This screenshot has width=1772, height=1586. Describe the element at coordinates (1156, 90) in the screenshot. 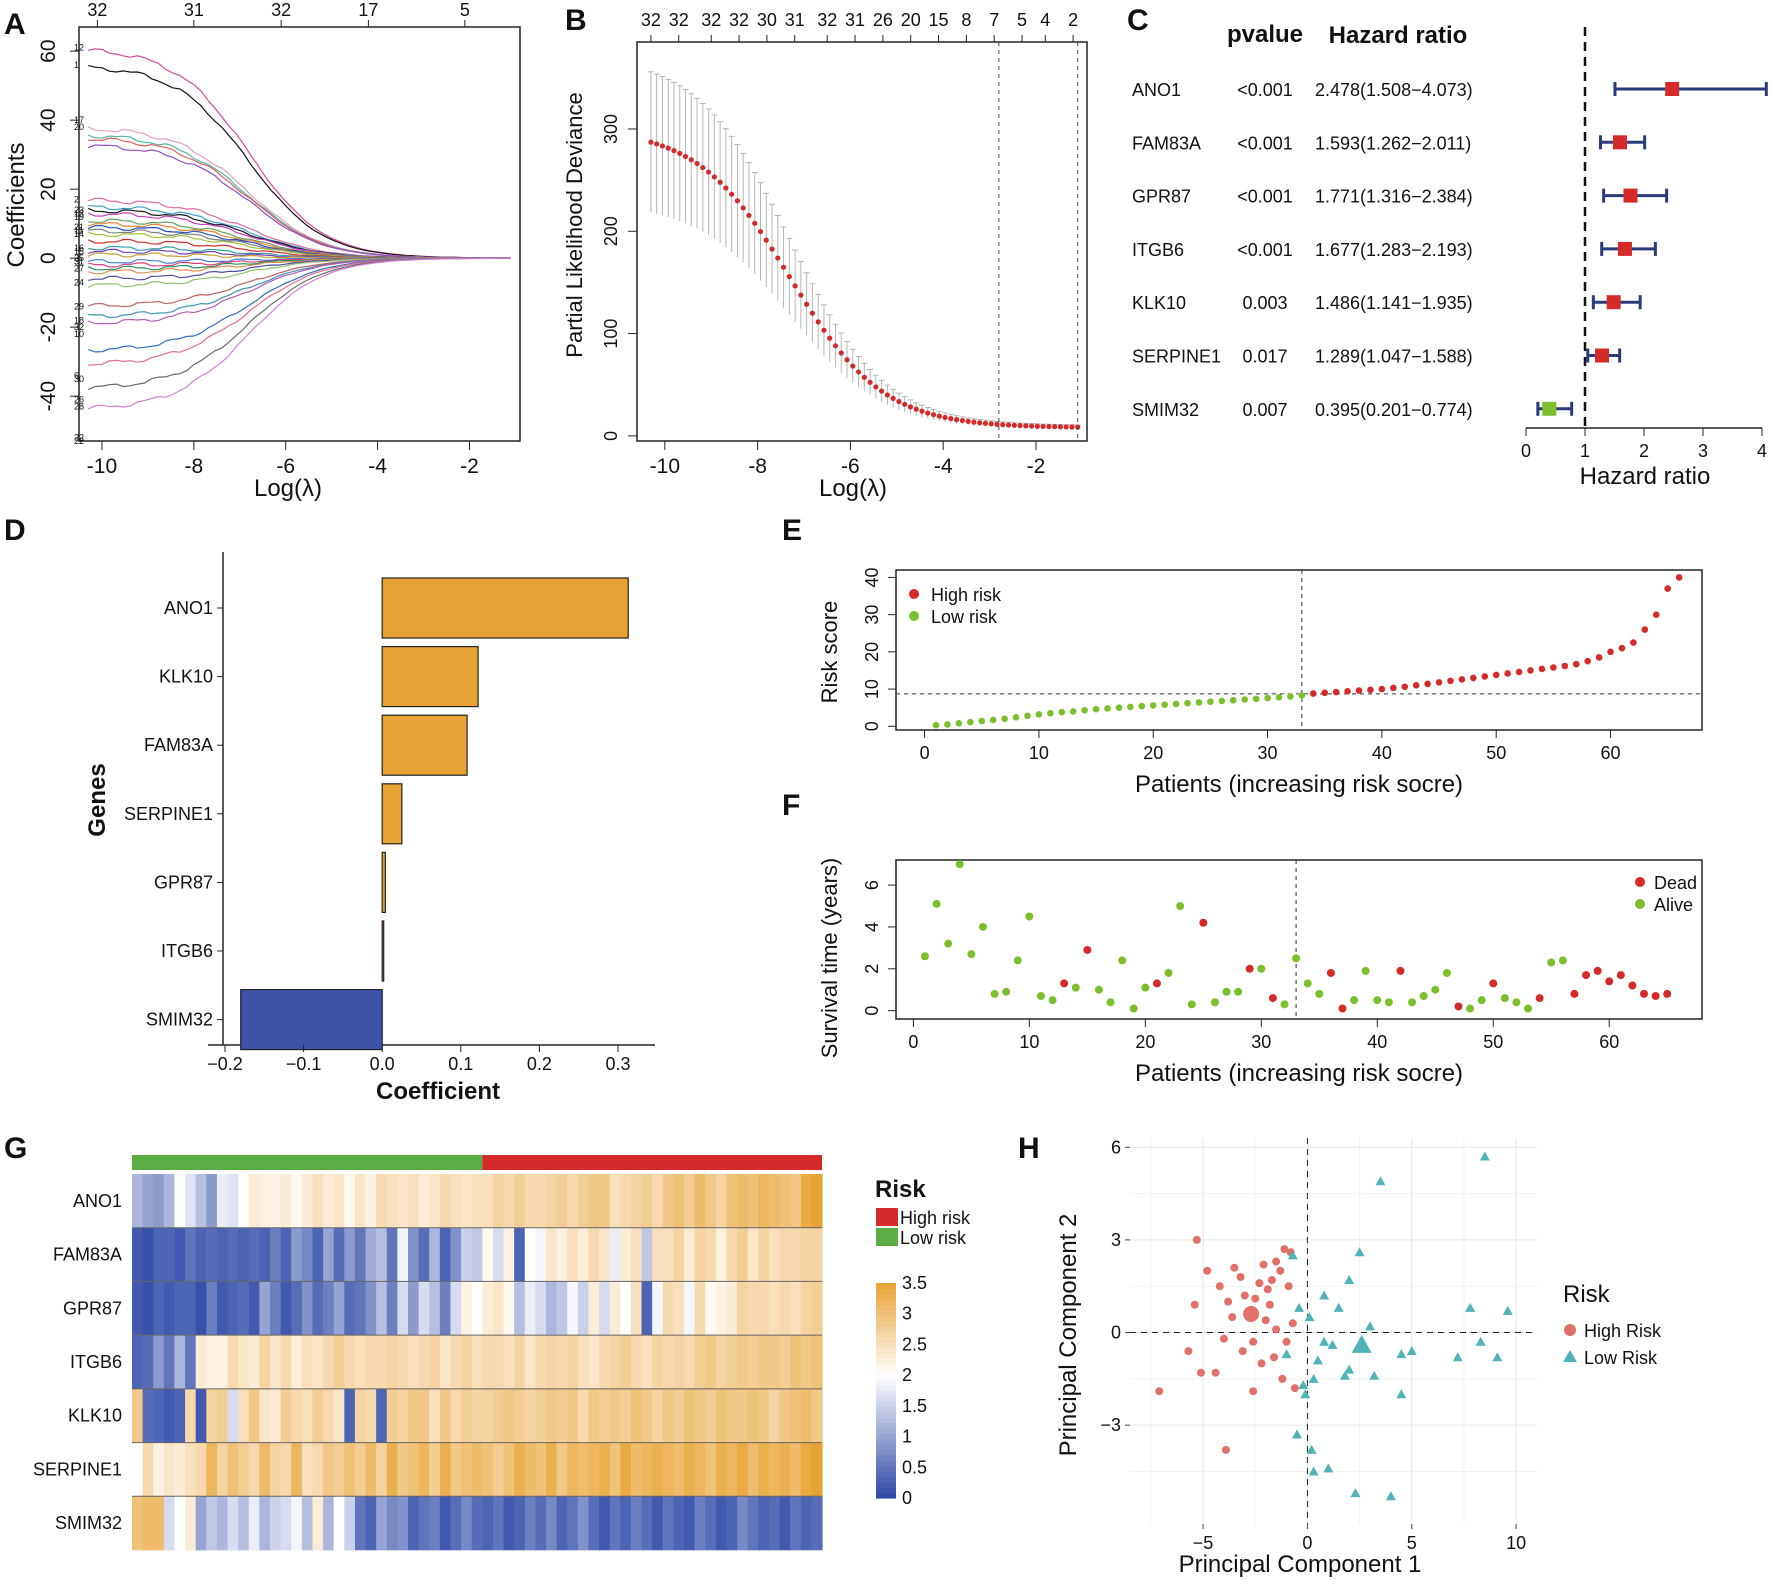

I see `panel-c-gene-label: ANO1` at that location.